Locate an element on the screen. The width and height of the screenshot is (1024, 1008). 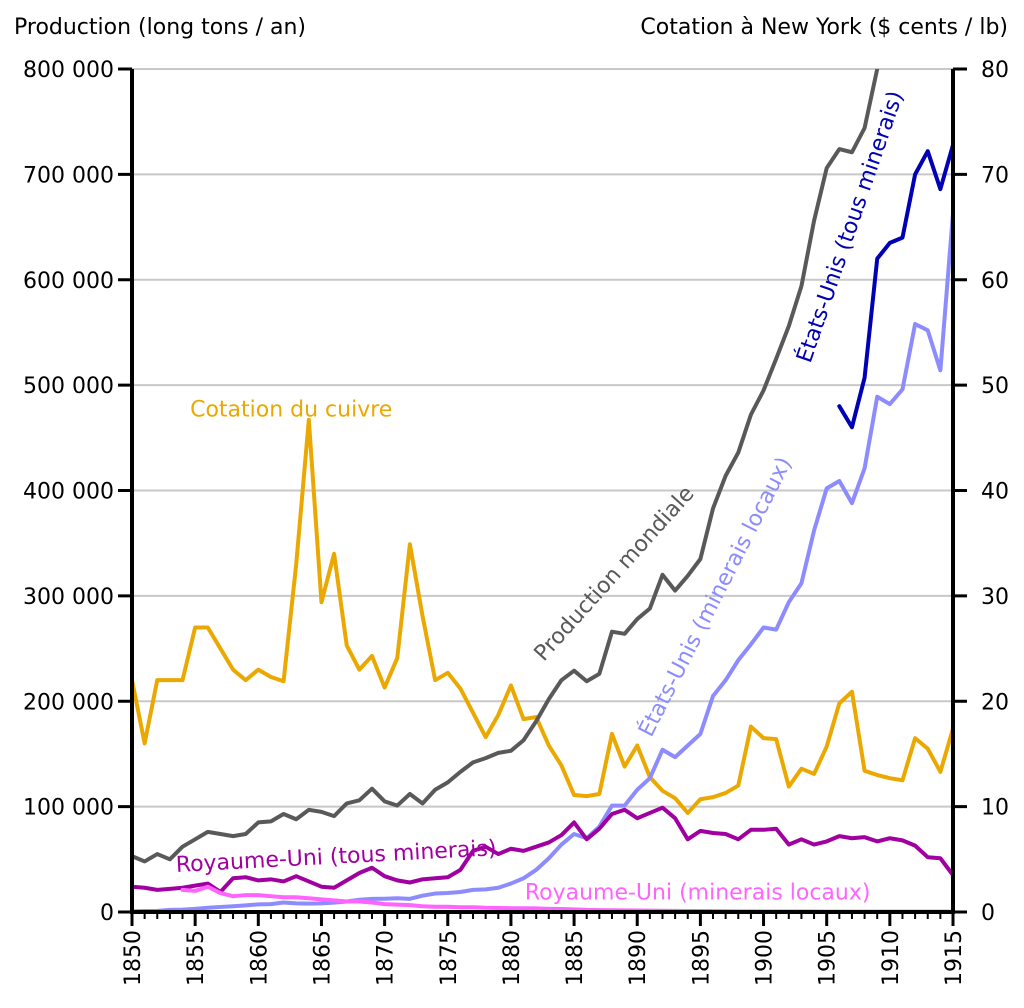
right-tick-label: 0 is located at coordinates (988, 913).